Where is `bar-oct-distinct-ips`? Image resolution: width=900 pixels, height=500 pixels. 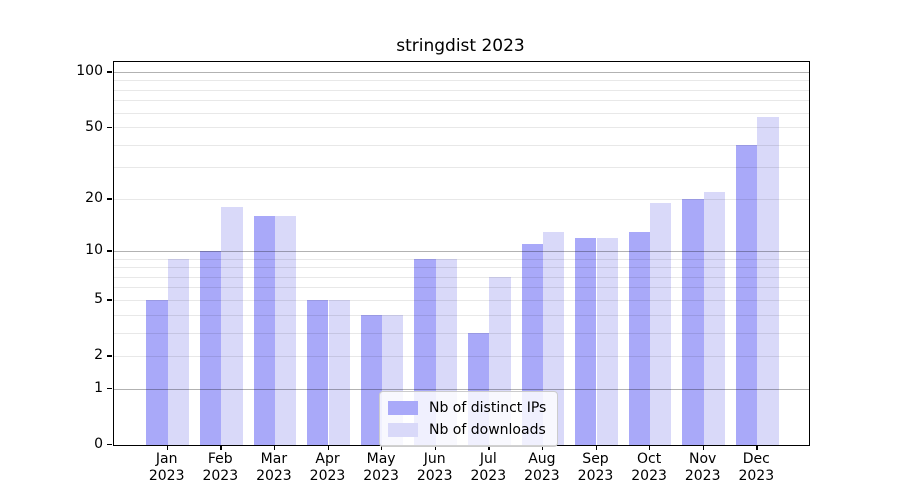 bar-oct-distinct-ips is located at coordinates (639, 338).